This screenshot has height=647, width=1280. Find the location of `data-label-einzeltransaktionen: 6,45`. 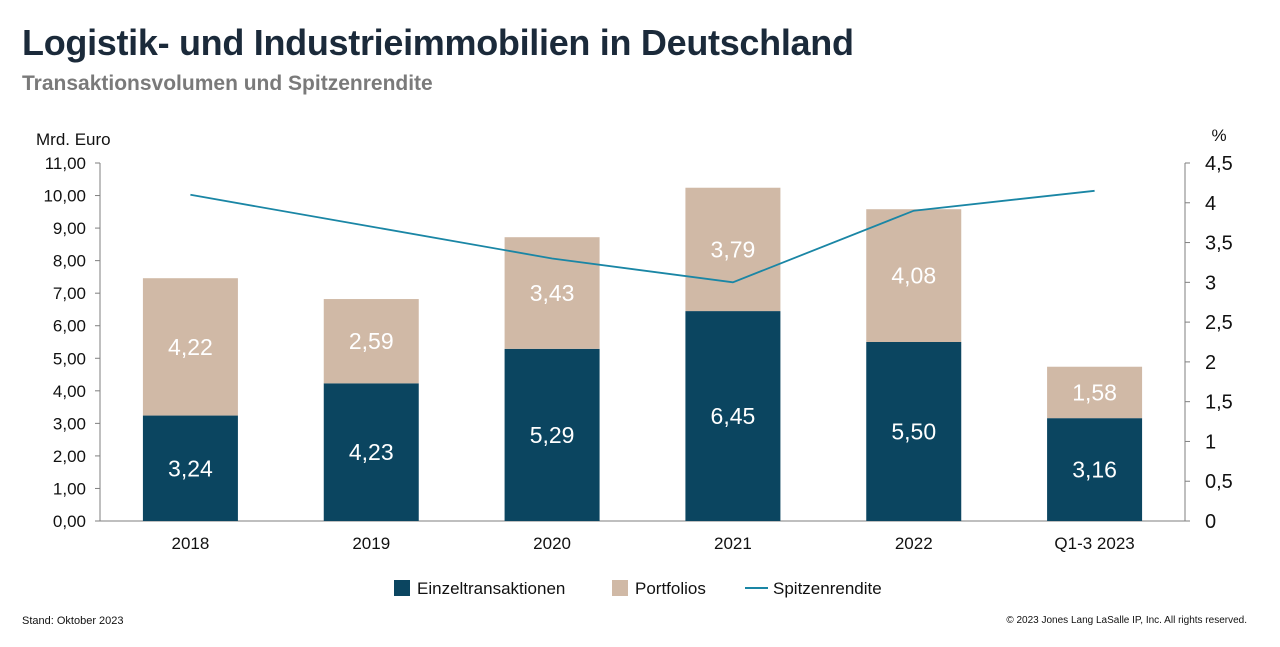

data-label-einzeltransaktionen: 6,45 is located at coordinates (733, 416).